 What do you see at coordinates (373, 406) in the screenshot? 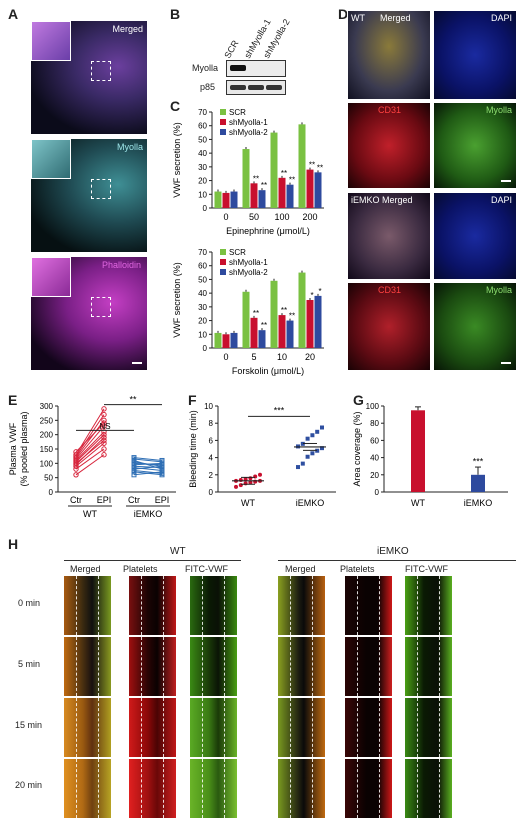
I see `y-tick-label: 100` at bounding box center [373, 406].